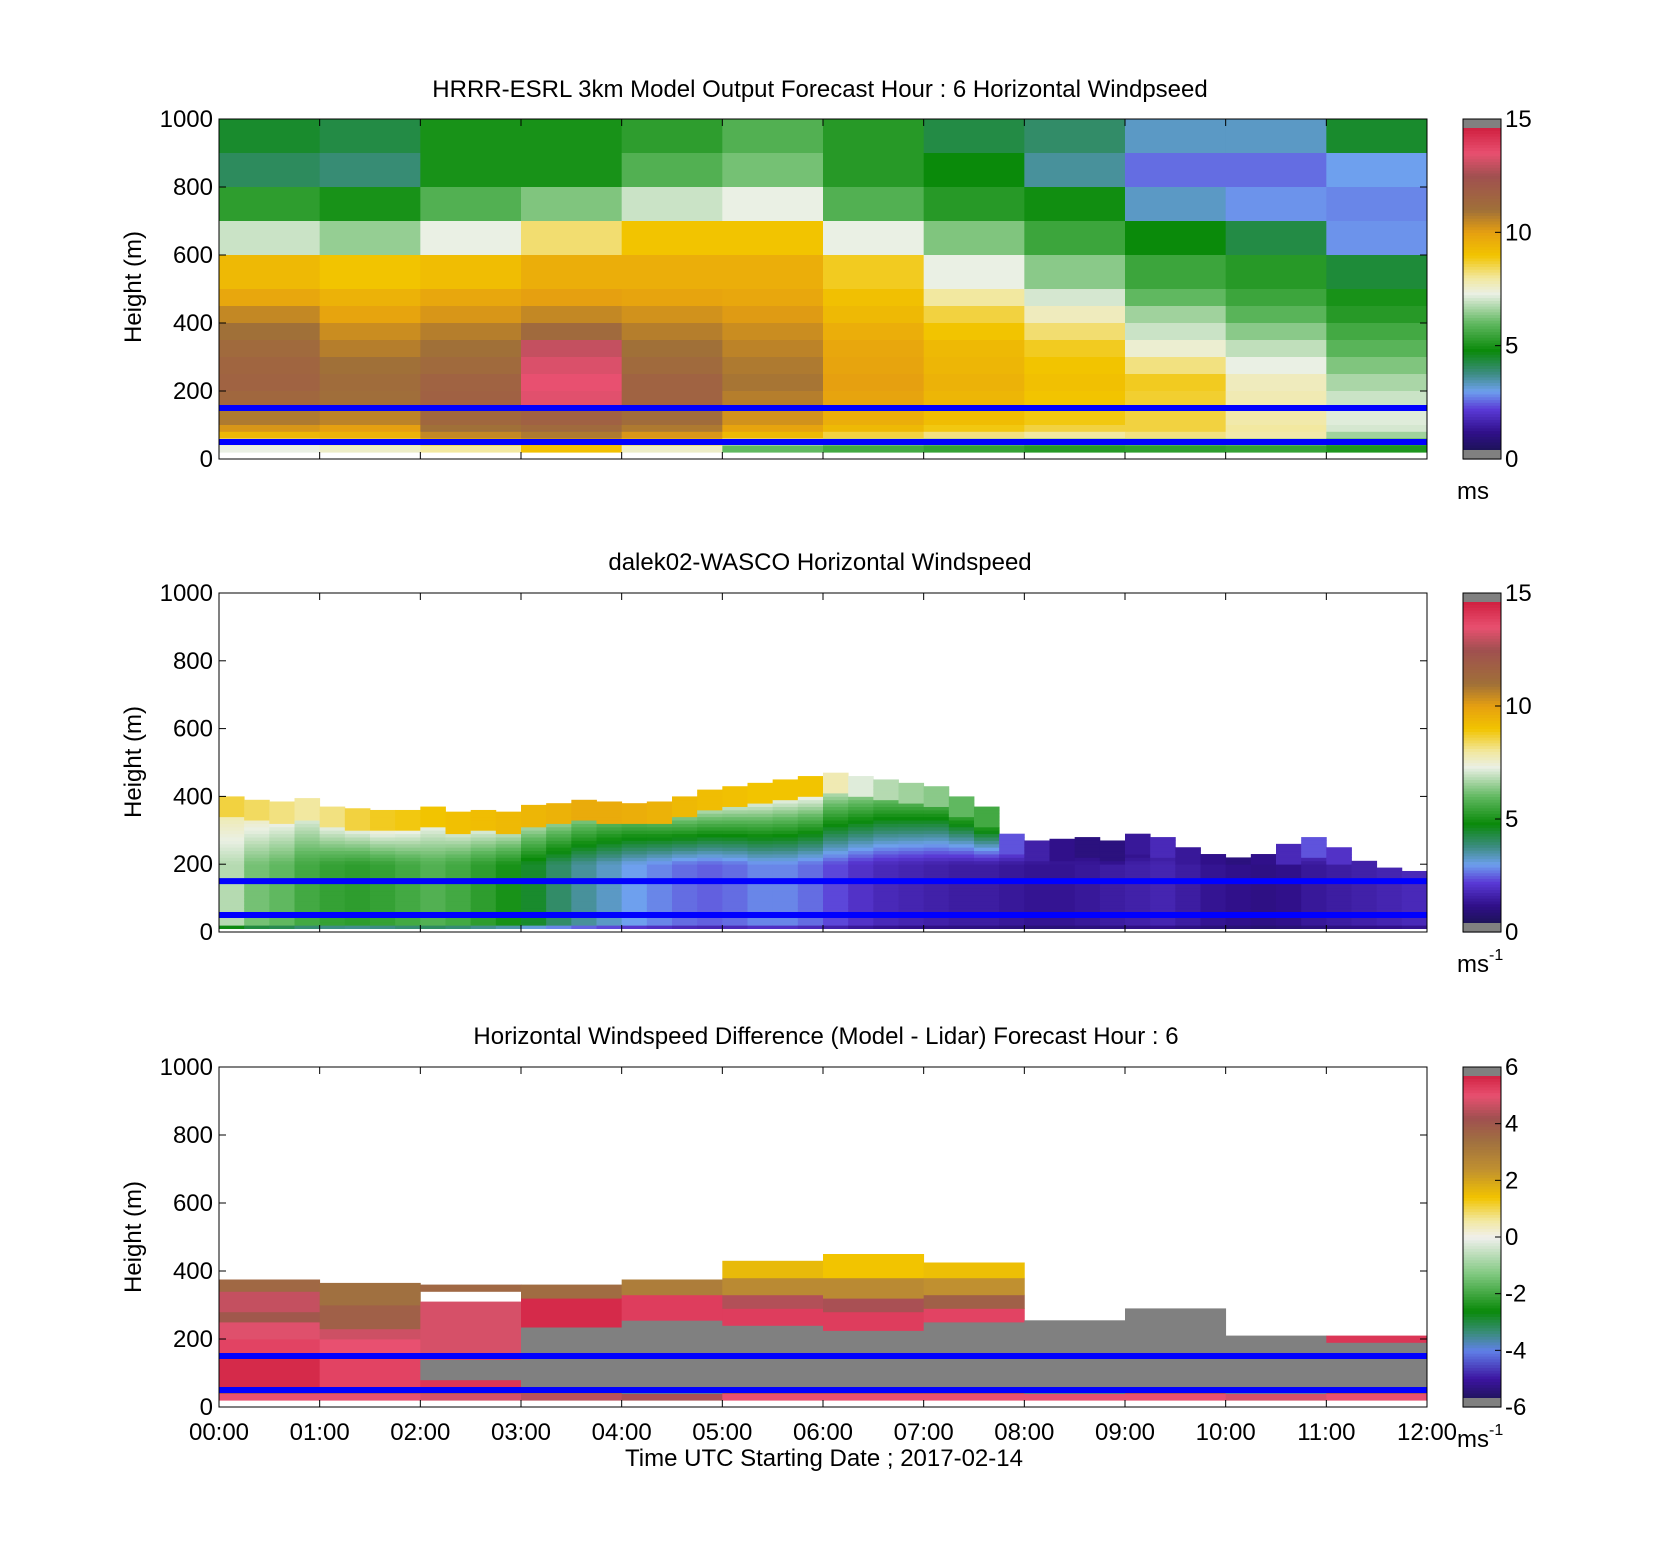  What do you see at coordinates (1518, 232) in the screenshot?
I see `colorbar-tick-label: 10` at bounding box center [1518, 232].